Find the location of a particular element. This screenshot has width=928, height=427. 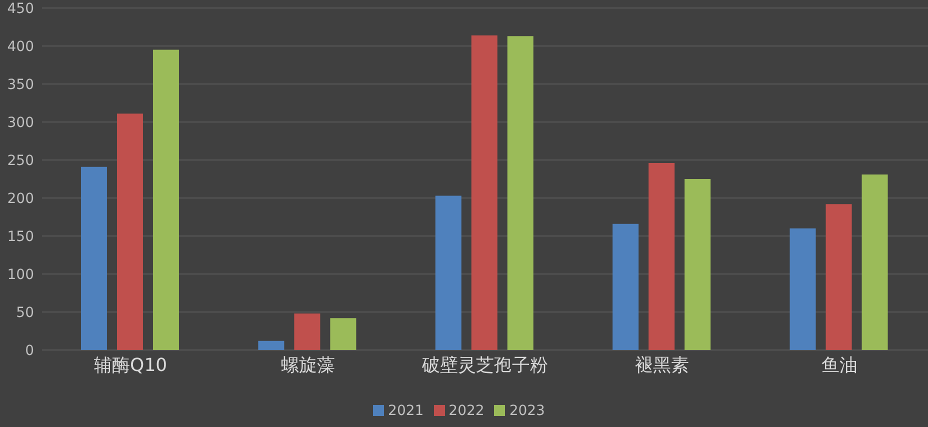

y-tick-label: 50 is located at coordinates (25, 312).